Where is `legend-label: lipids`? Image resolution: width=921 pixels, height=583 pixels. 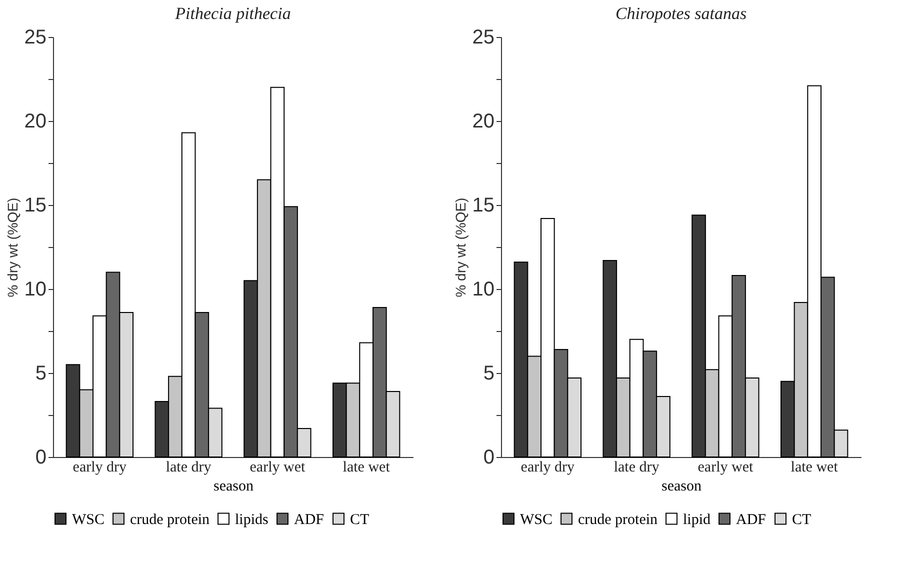
legend-label: lipids is located at coordinates (251, 520).